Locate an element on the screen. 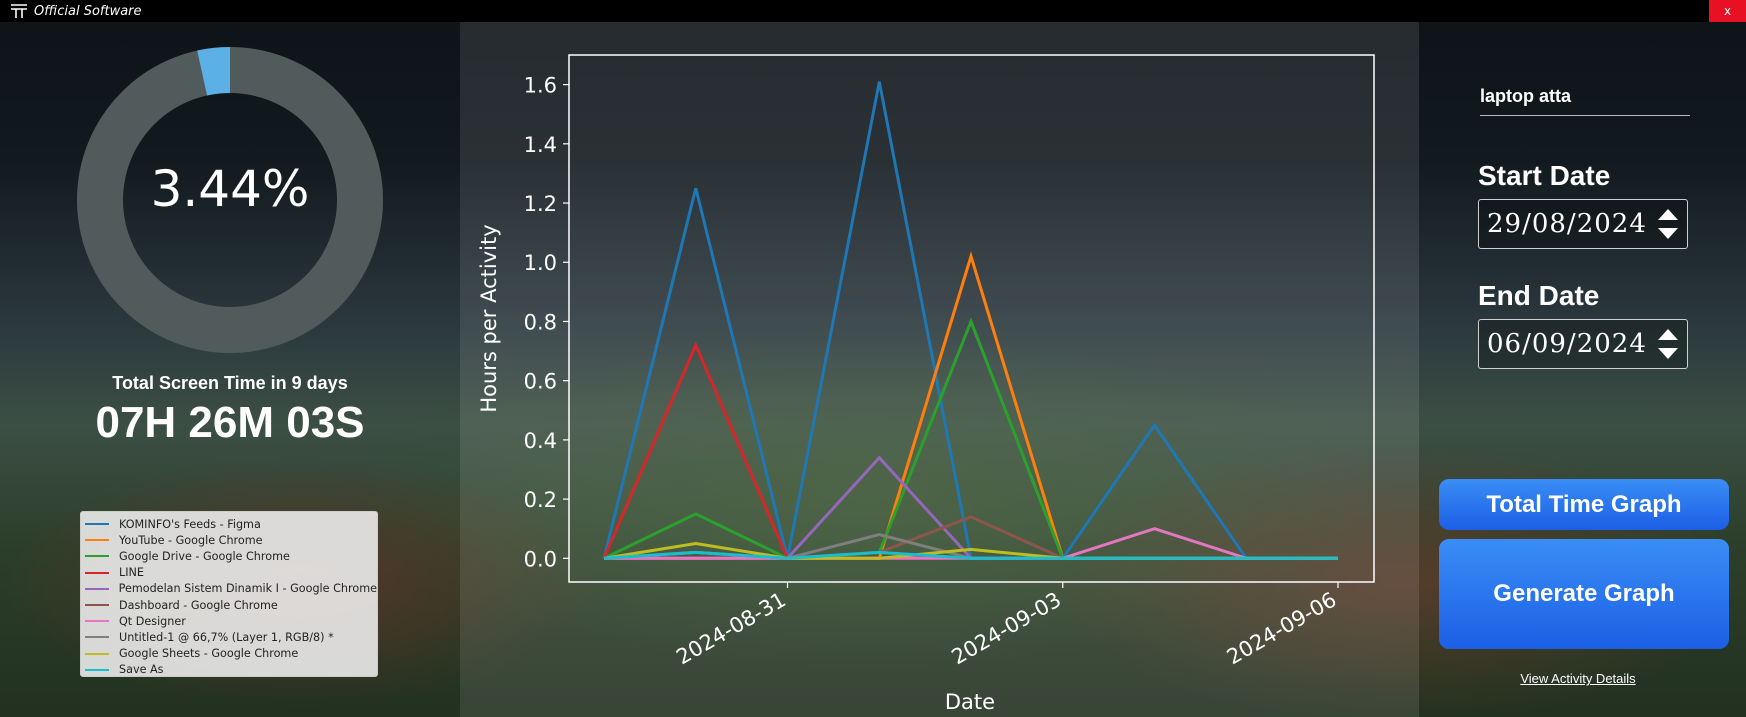  legend-label: LINE is located at coordinates (131, 573).